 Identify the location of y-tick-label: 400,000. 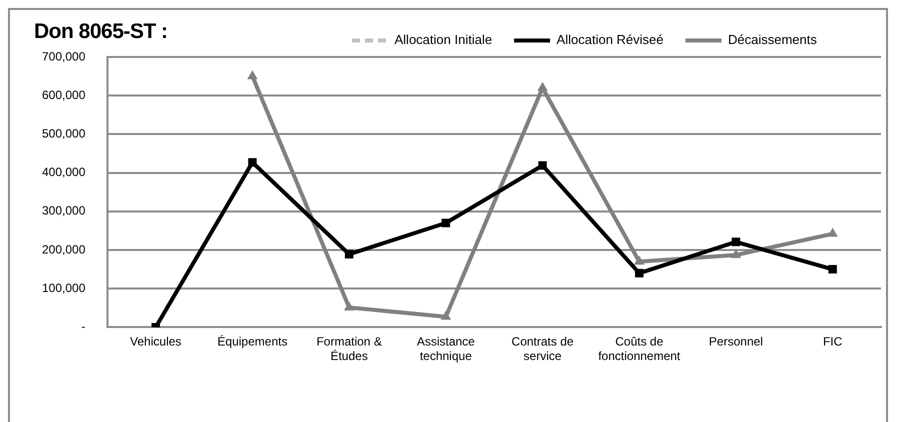
(64, 172).